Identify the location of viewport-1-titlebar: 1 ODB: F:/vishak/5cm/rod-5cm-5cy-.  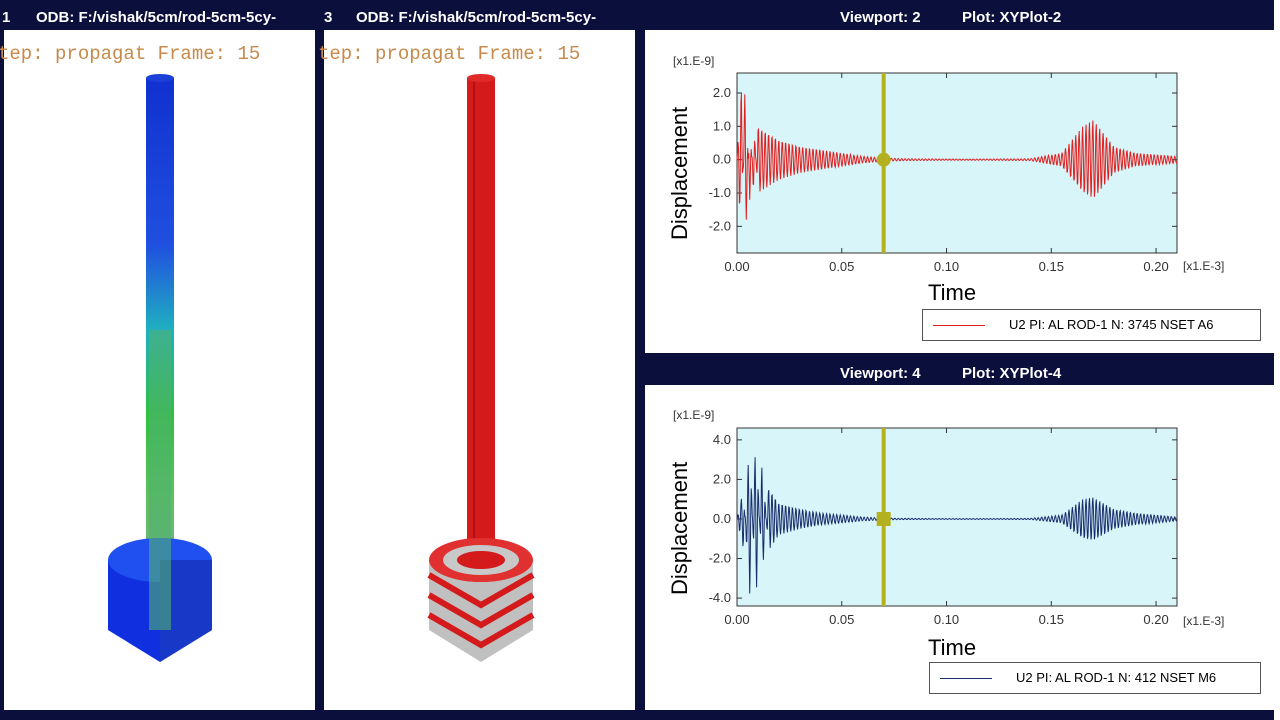
(160, 18).